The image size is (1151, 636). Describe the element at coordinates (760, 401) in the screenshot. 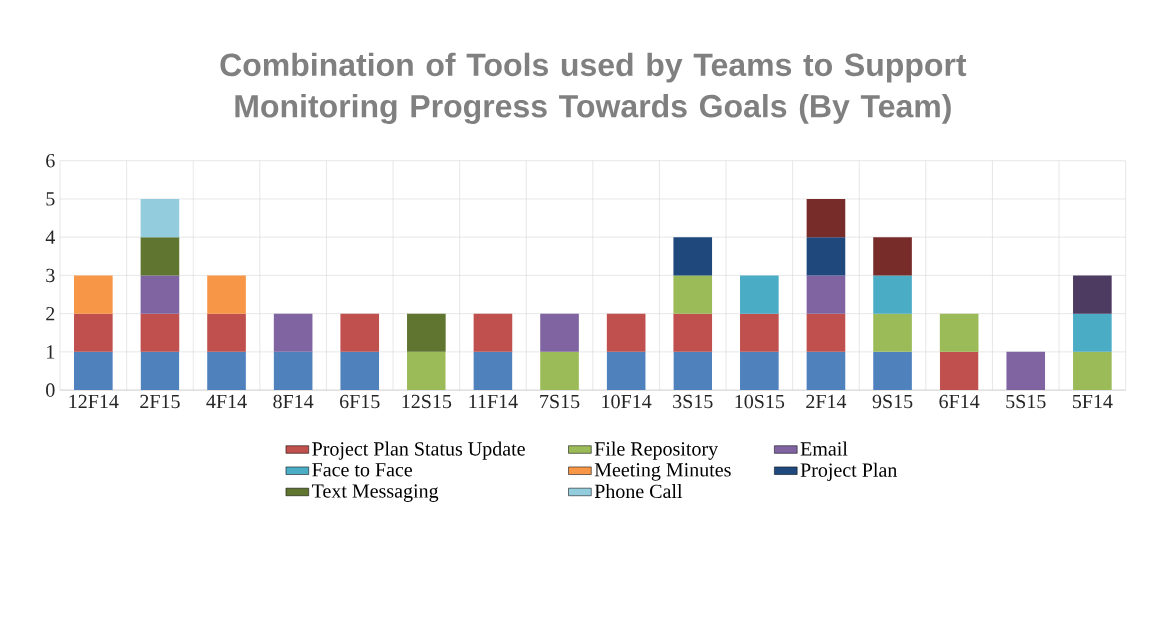

I see `x-tick-label: 10S15` at that location.